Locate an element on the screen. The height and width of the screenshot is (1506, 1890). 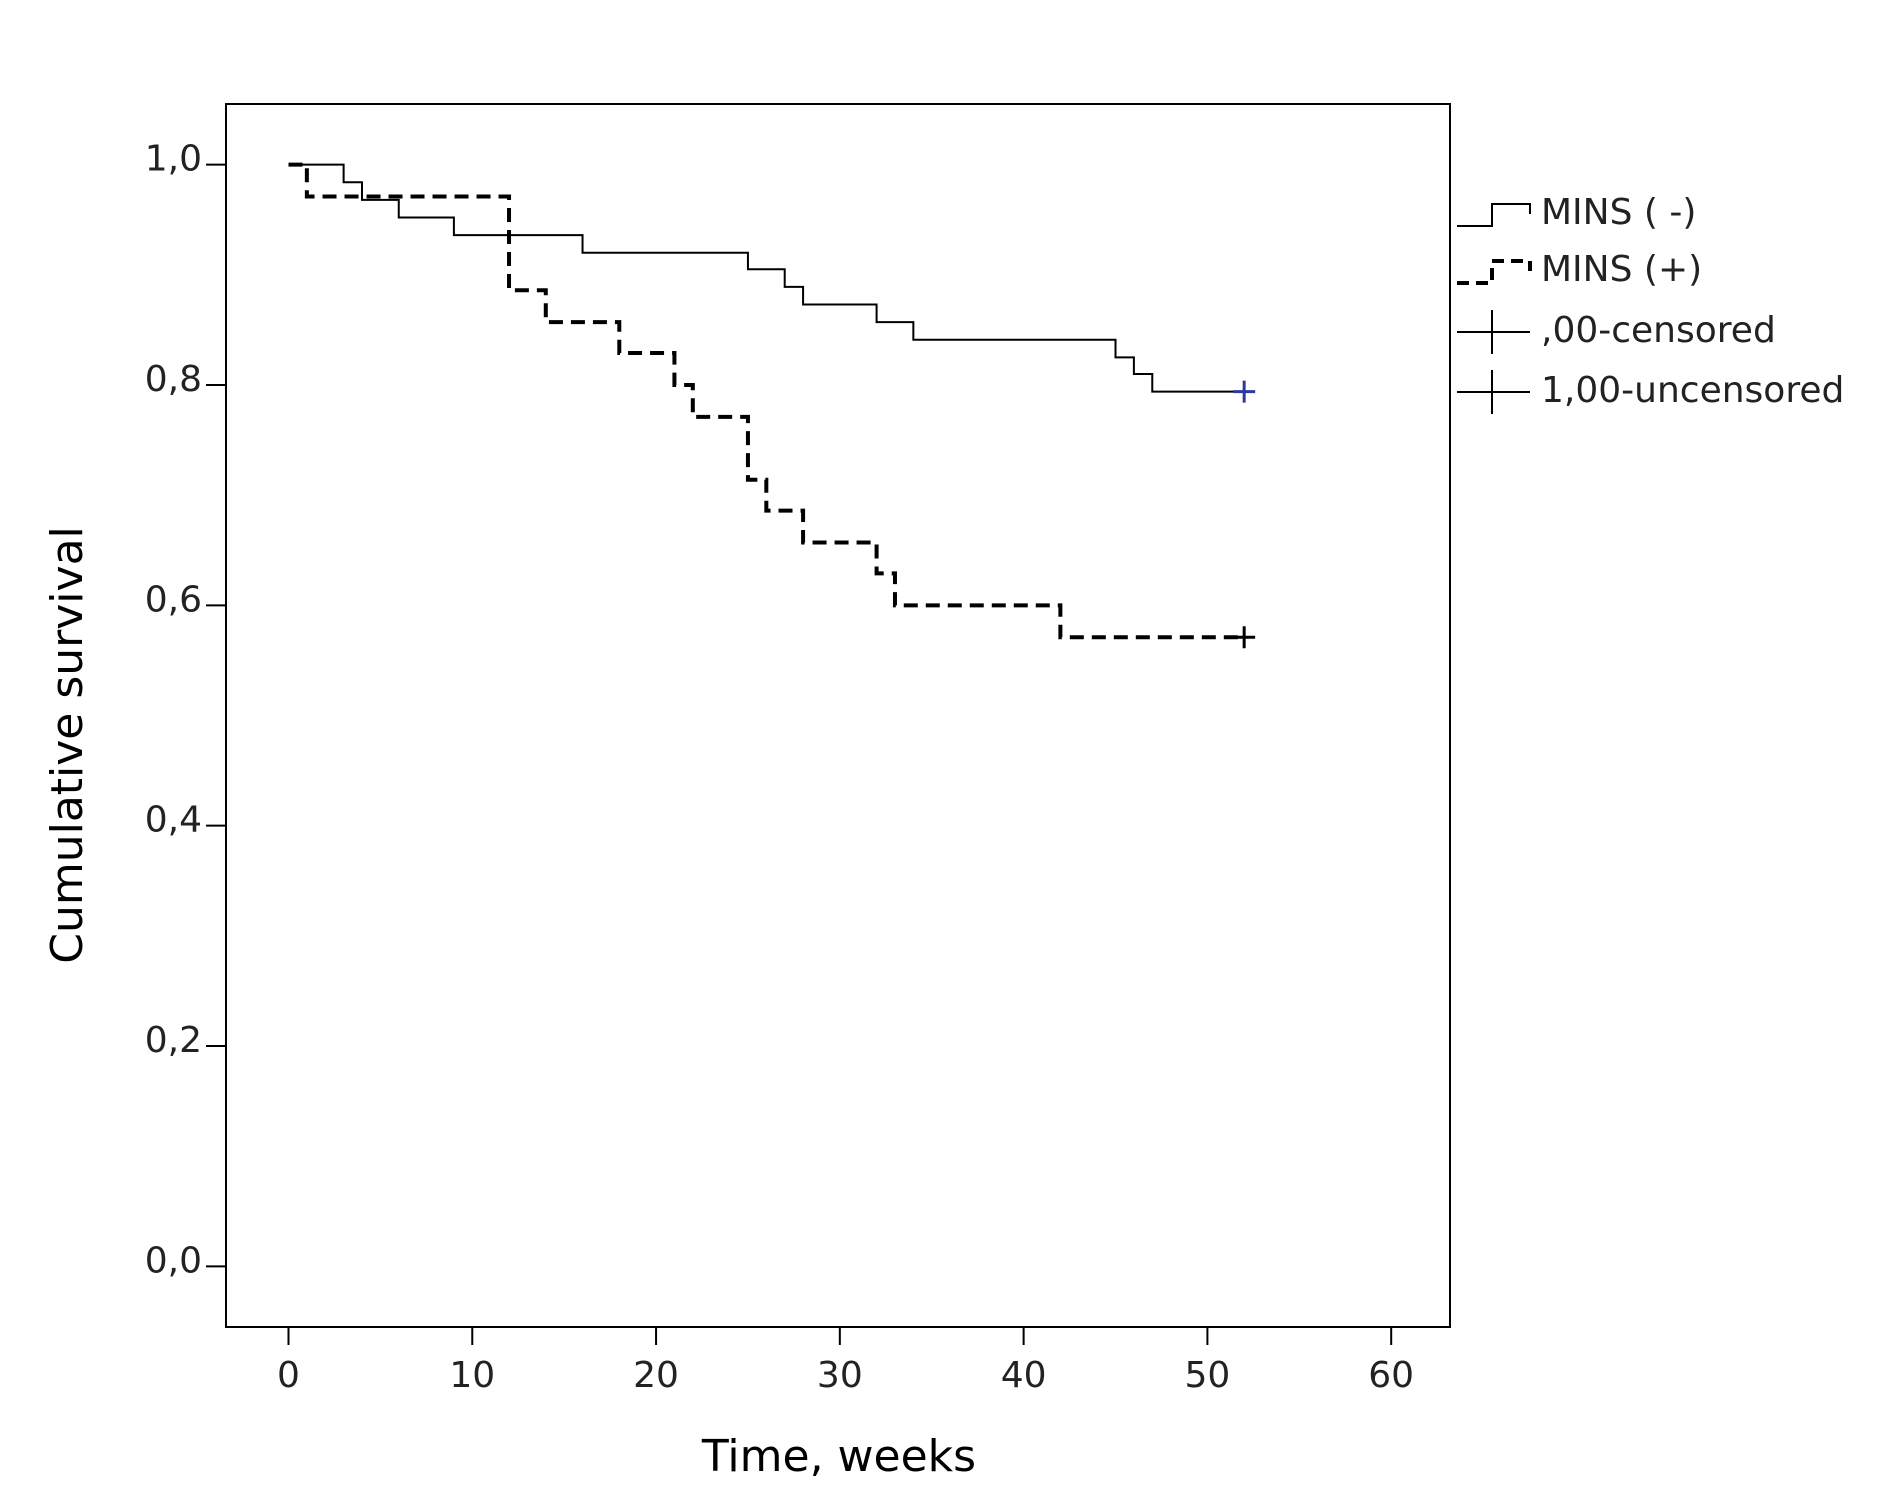
x-tick-label: 30 is located at coordinates (840, 1375).